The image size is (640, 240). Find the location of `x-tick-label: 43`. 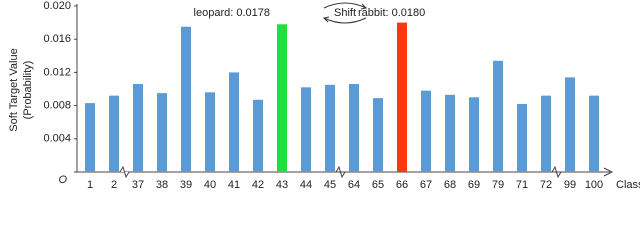

x-tick-label: 43 is located at coordinates (282, 185).